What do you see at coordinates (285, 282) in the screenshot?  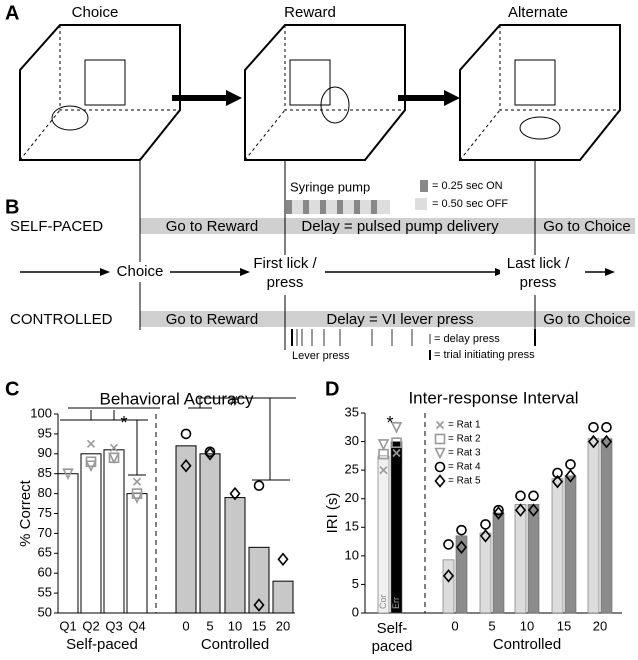 I see `event: press` at bounding box center [285, 282].